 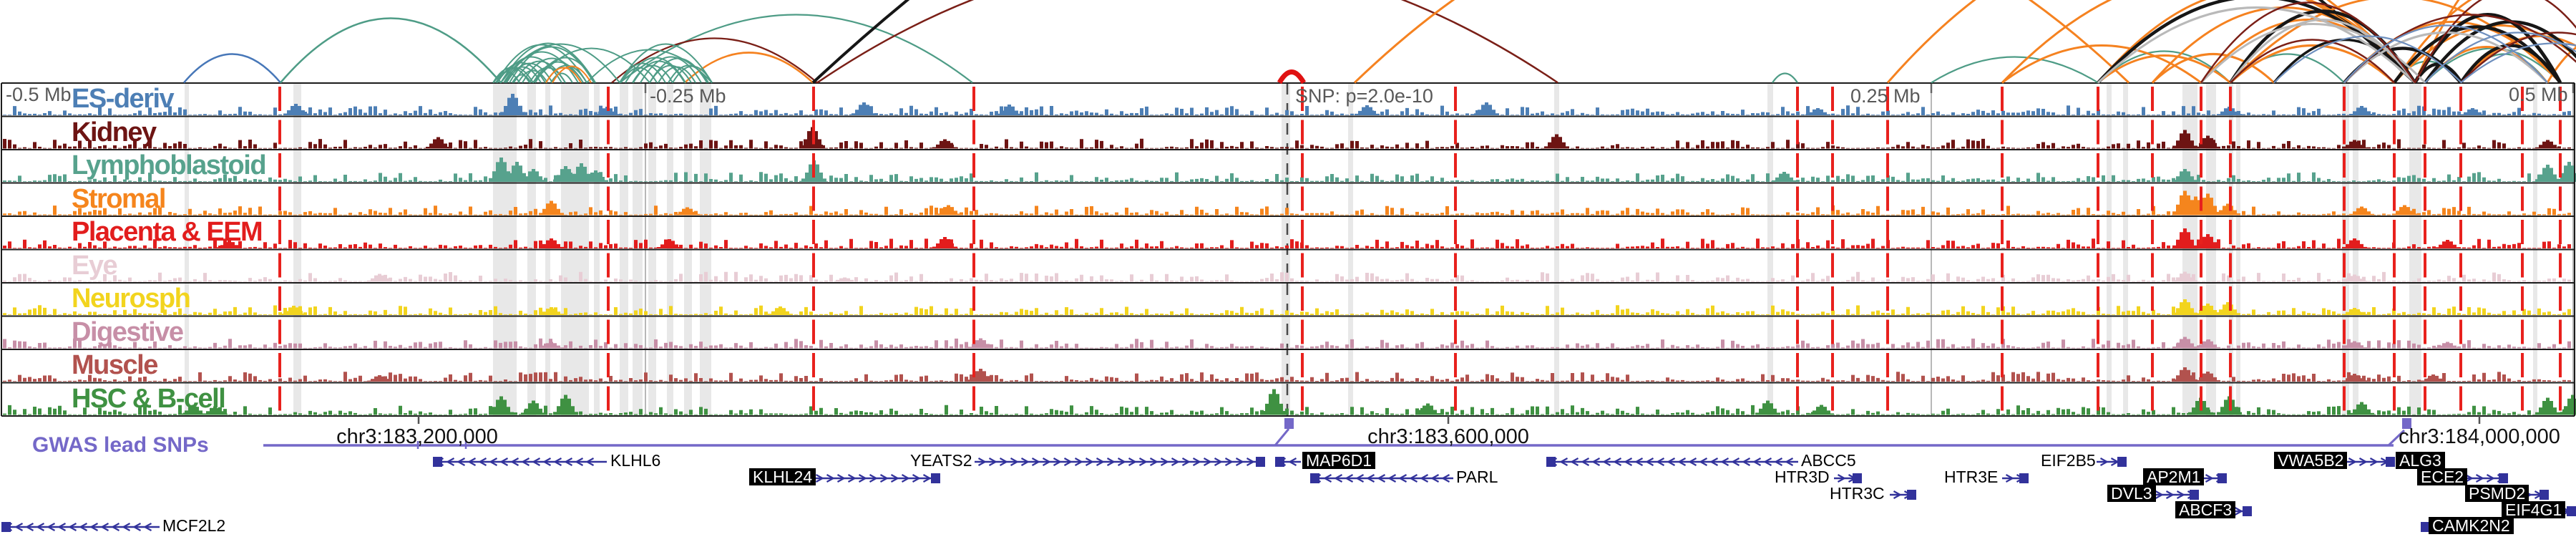 I want to click on gene-label-eif4g1: EIF4G1, so click(x=2534, y=509).